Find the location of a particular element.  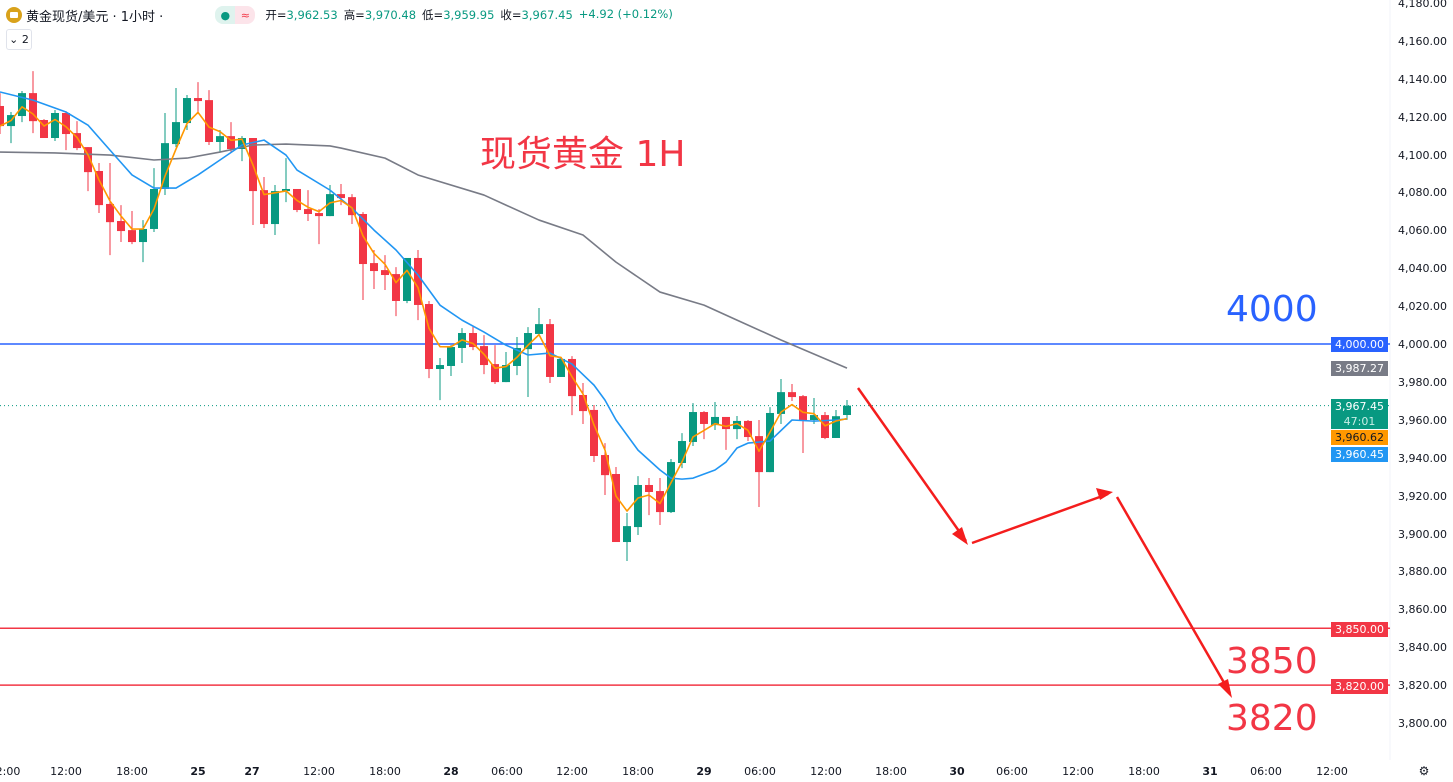

forecast-arrows is located at coordinates (1044, 542).